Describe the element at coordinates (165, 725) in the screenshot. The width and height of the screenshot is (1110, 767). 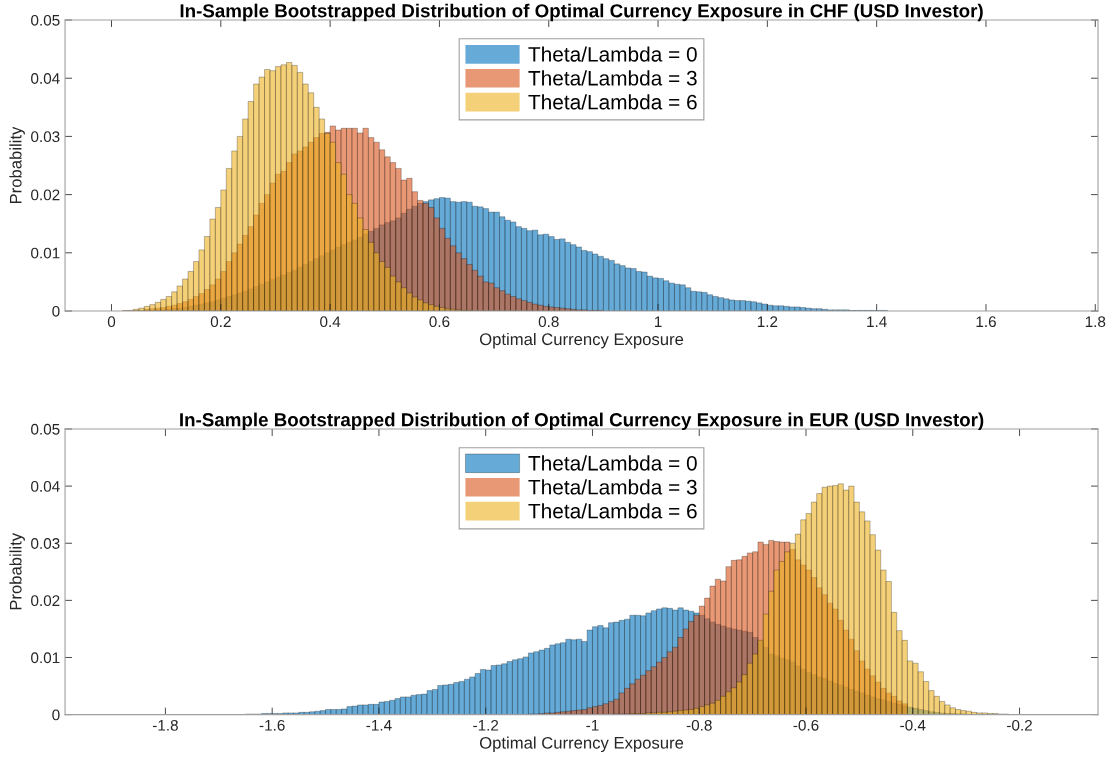
I see `x-tick-label: -1.8` at that location.